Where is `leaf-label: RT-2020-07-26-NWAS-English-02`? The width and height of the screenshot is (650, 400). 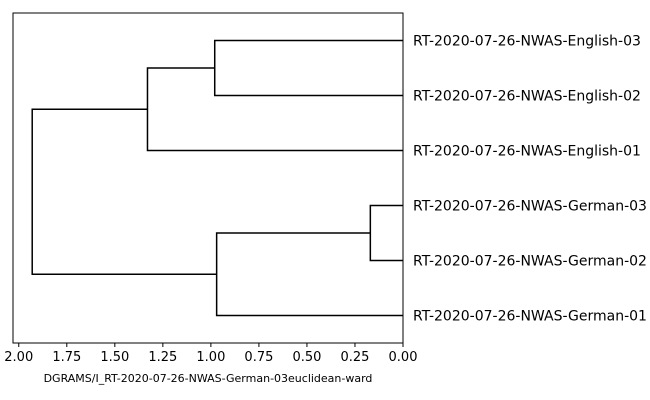
leaf-label: RT-2020-07-26-NWAS-English-02 is located at coordinates (527, 97).